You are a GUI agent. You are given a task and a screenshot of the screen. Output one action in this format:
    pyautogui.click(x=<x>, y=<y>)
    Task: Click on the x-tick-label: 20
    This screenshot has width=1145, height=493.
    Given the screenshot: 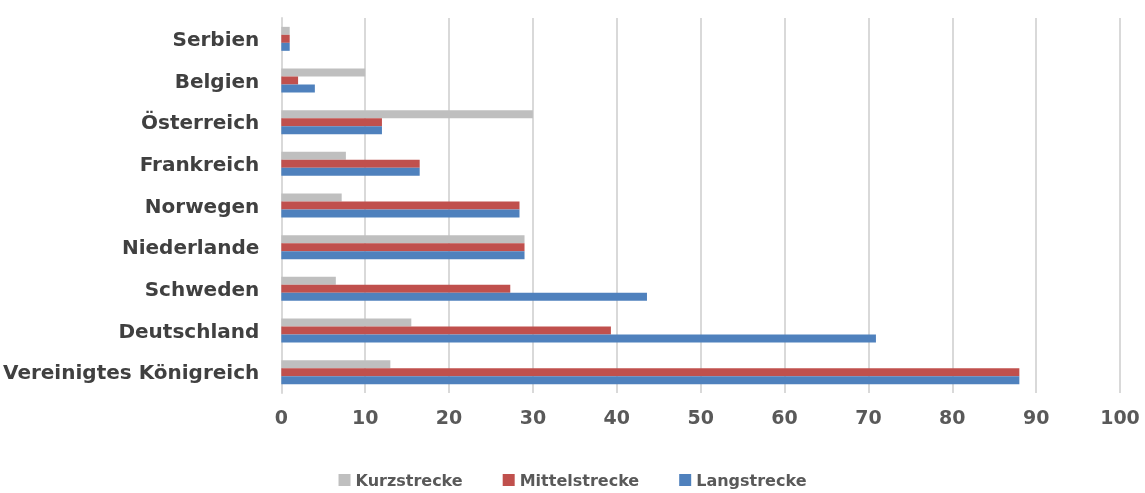 What is the action you would take?
    pyautogui.click(x=449, y=416)
    